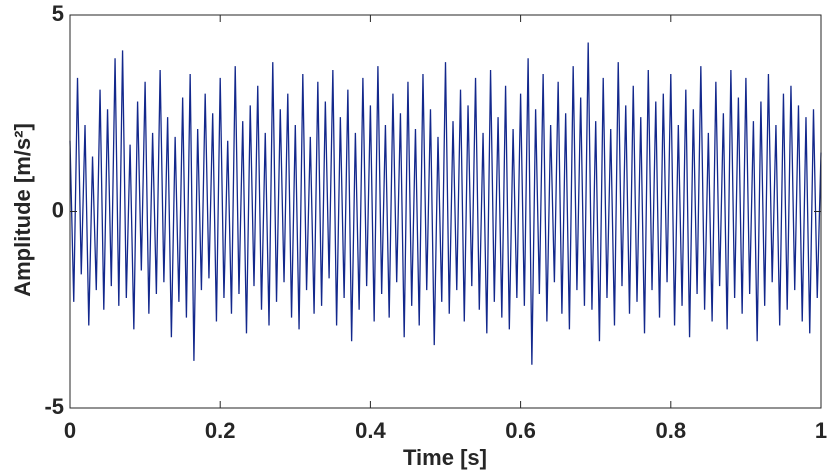 Image resolution: width=828 pixels, height=473 pixels. Describe the element at coordinates (58, 13) in the screenshot. I see `y-tick-label: 5` at that location.